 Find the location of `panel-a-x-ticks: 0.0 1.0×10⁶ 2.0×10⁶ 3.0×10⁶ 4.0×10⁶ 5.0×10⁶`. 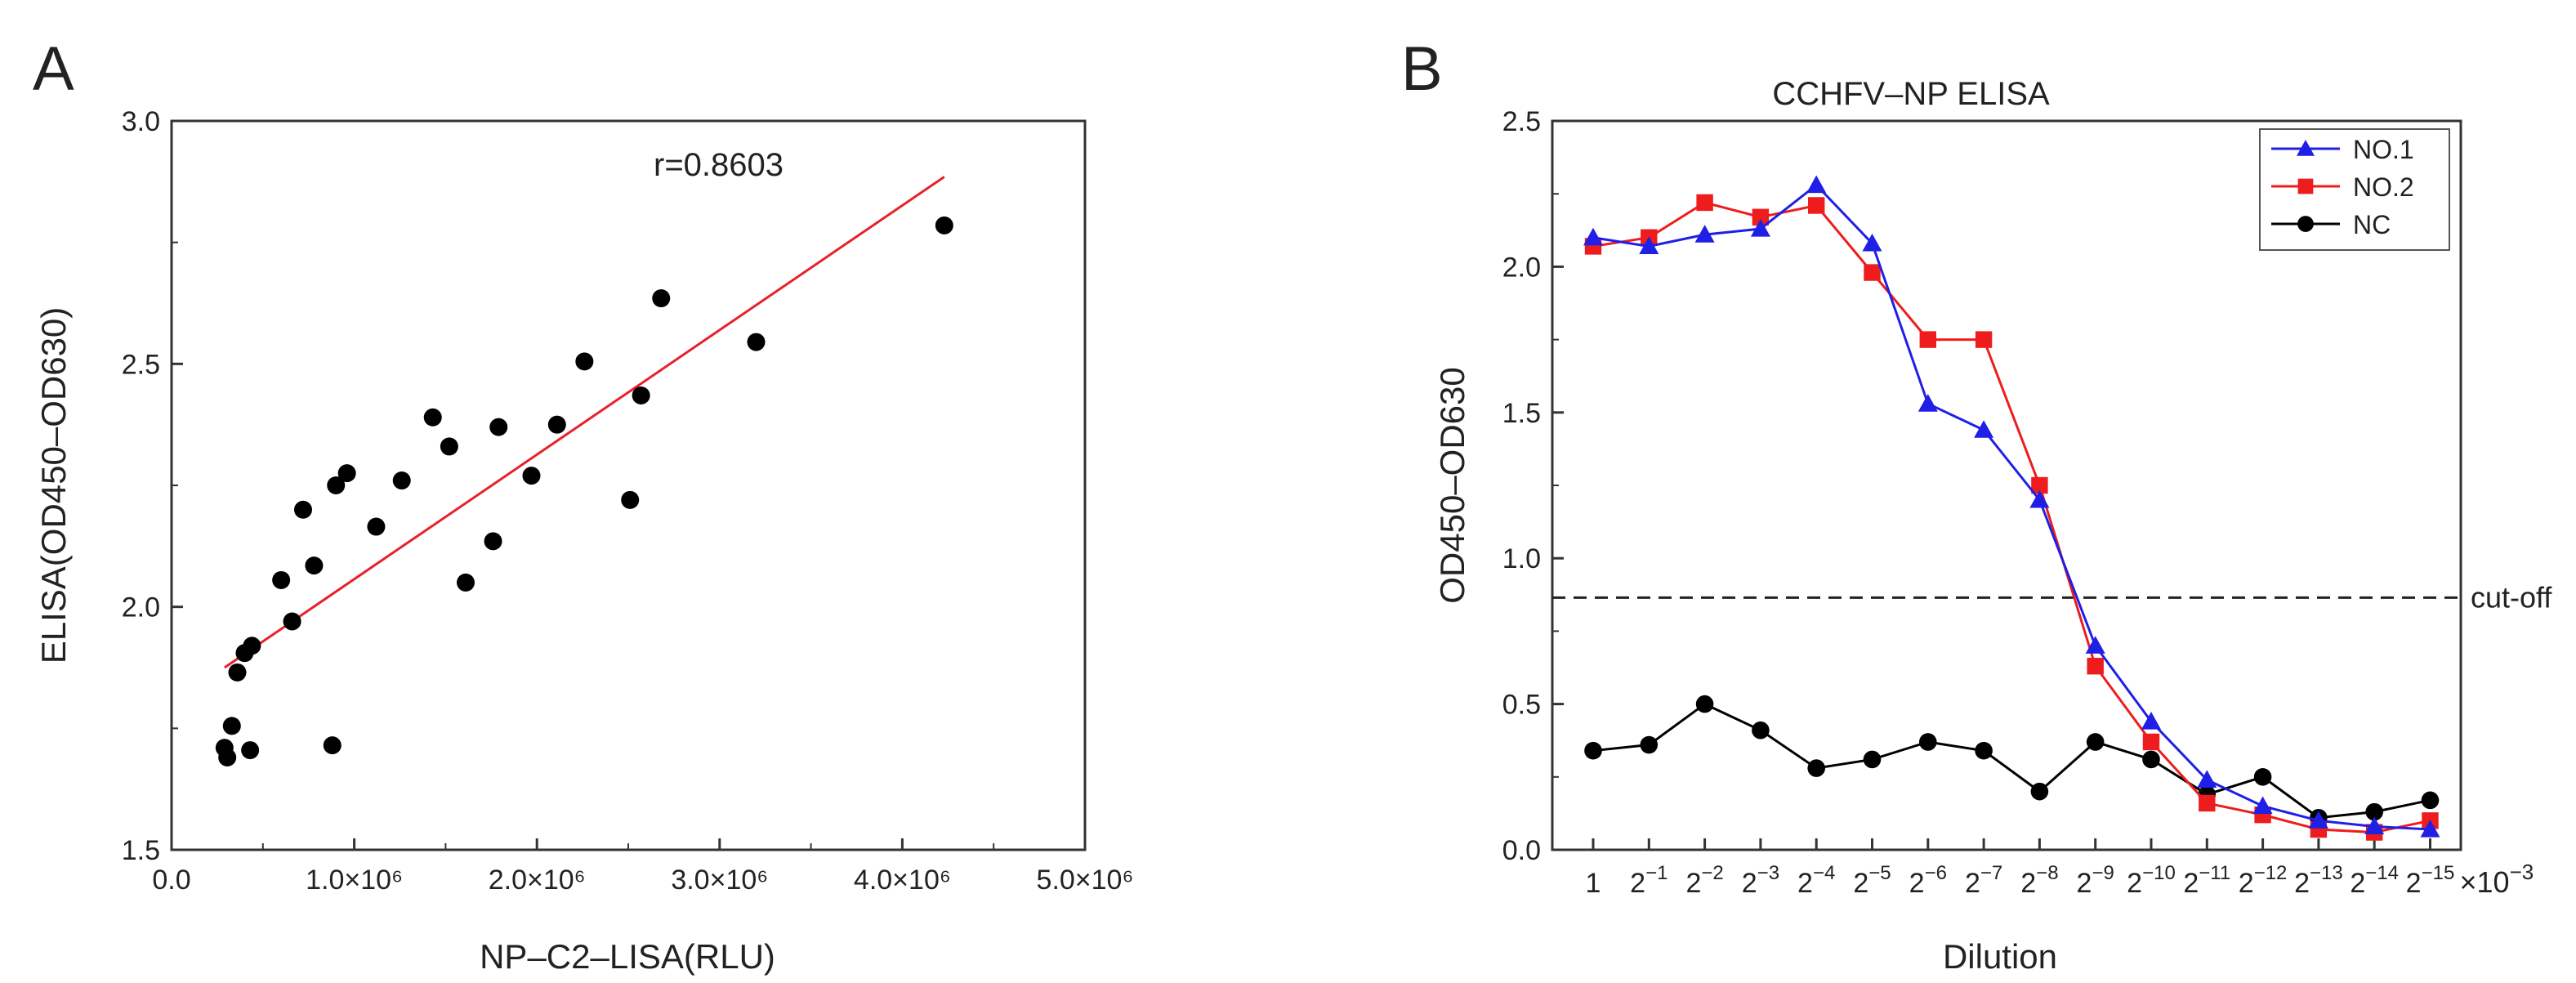

panel-a-x-ticks: 0.0 1.0×10⁶ 2.0×10⁶ 3.0×10⁶ 4.0×10⁶ 5.0×10⁶ is located at coordinates (642, 867).